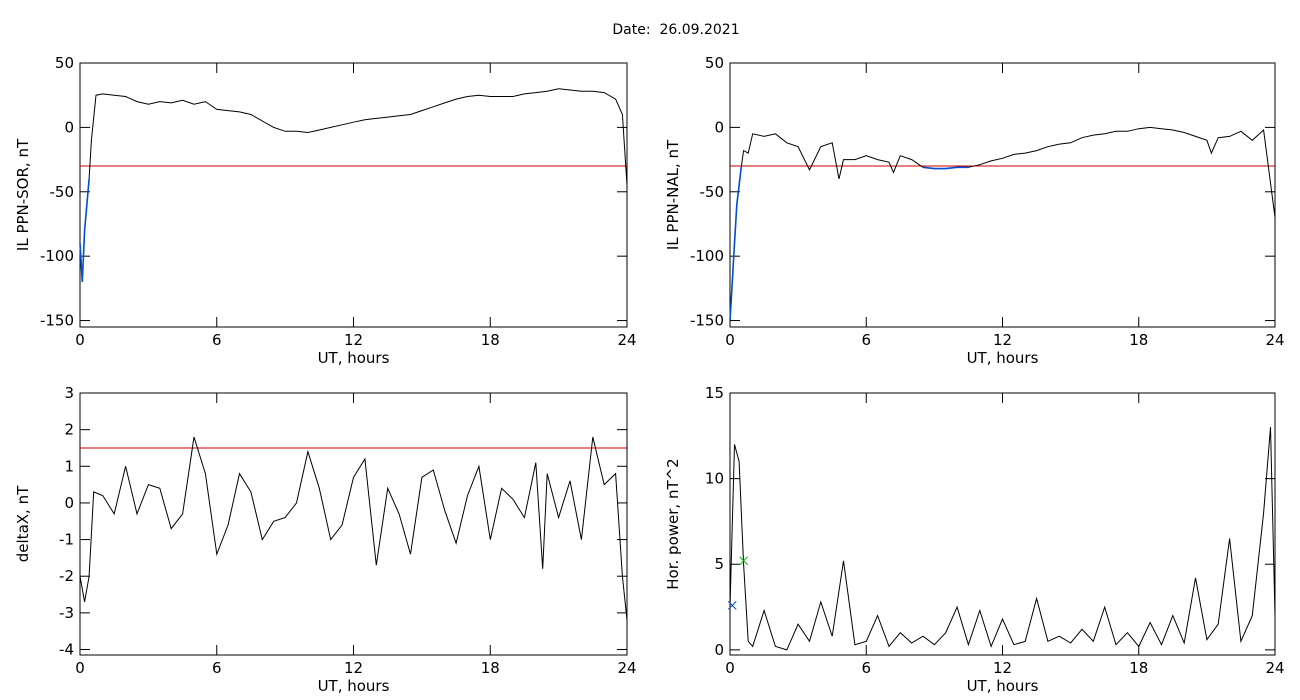  I want to click on y-tick-label: -1, so click(66, 540).